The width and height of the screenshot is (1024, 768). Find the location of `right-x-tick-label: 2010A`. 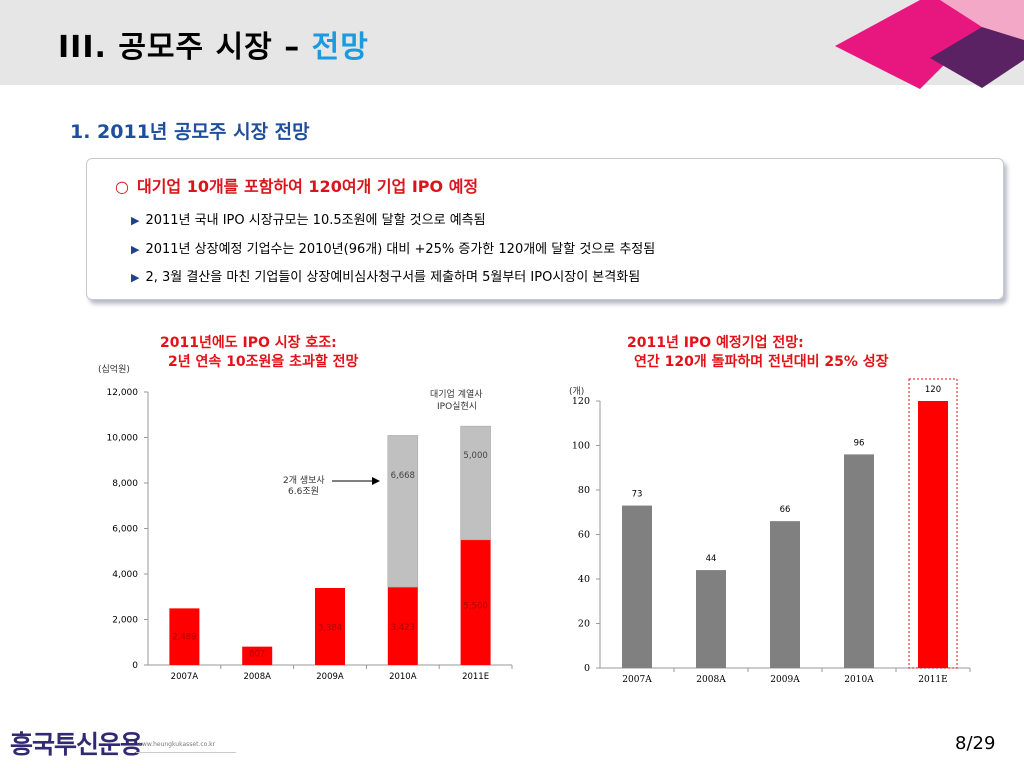

right-x-tick-label: 2010A is located at coordinates (859, 680).